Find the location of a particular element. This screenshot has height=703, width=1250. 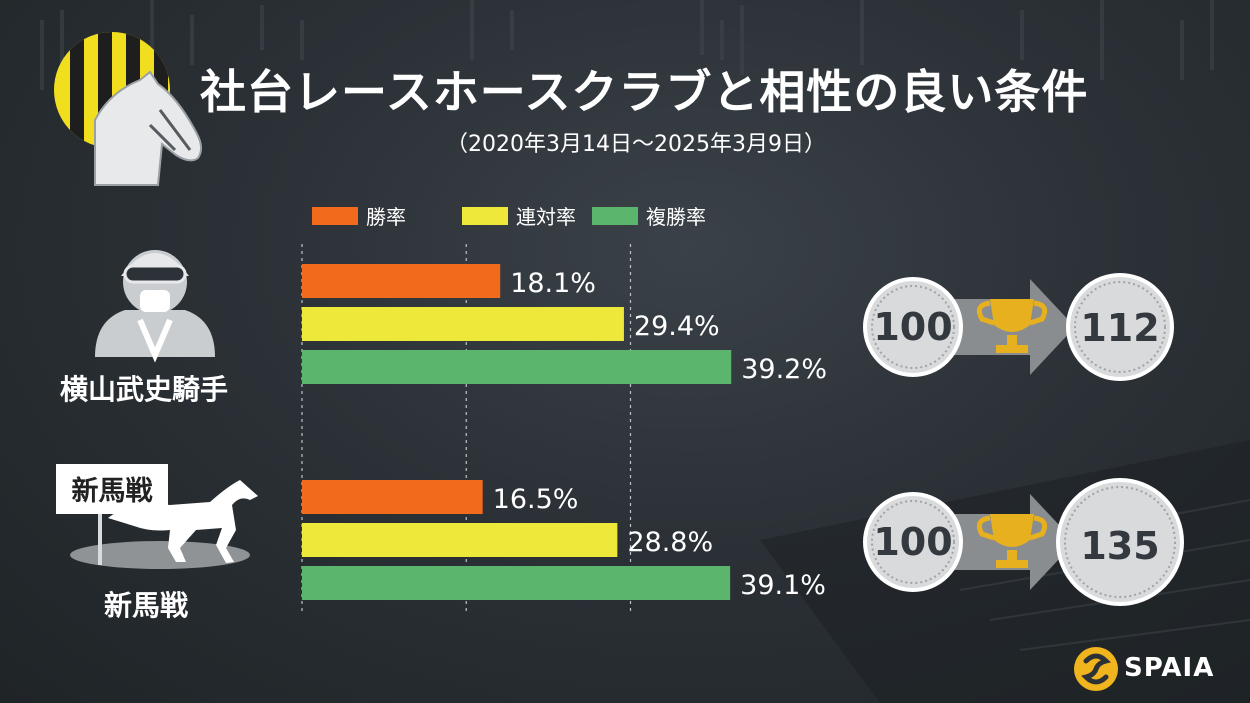

badge-to-value: 112 is located at coordinates (1119, 328).